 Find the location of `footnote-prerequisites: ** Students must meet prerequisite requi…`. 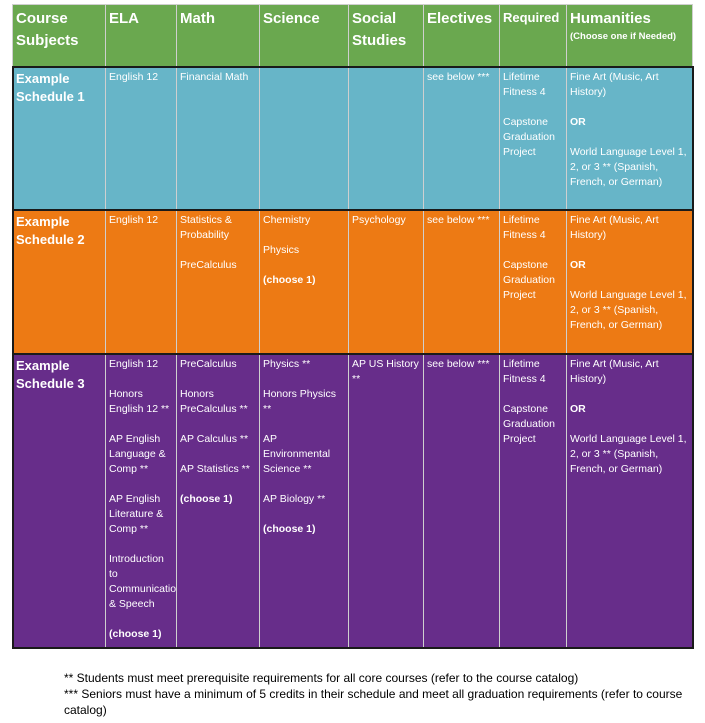

footnote-prerequisites: ** Students must meet prerequisite requi… is located at coordinates (321, 678).